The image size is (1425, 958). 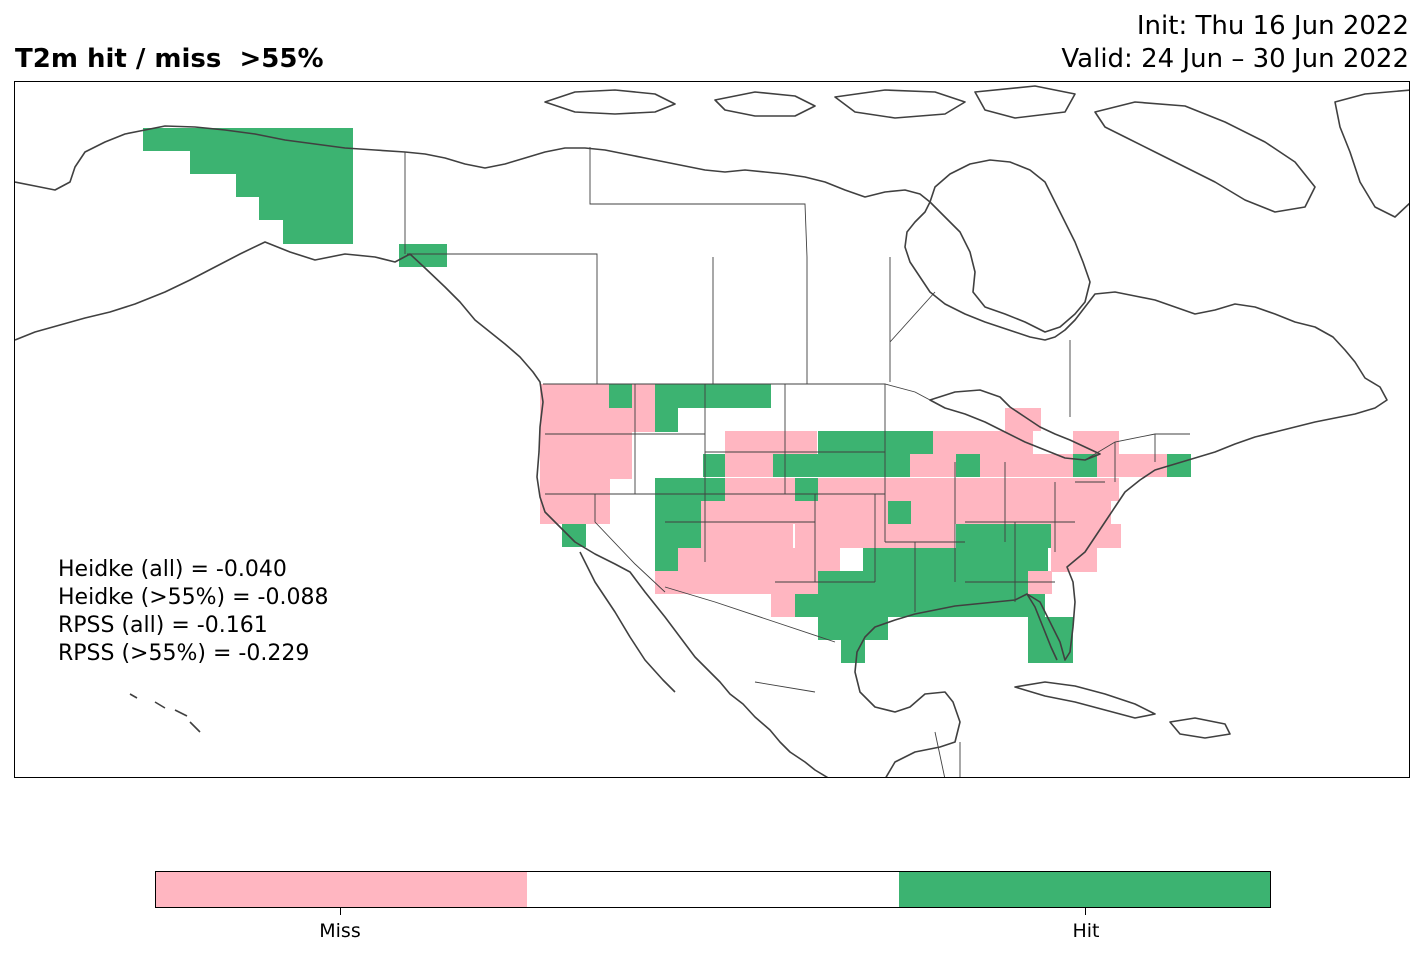 I want to click on heidke-55: Heidke (>55%) = -0.088, so click(x=193, y=597).